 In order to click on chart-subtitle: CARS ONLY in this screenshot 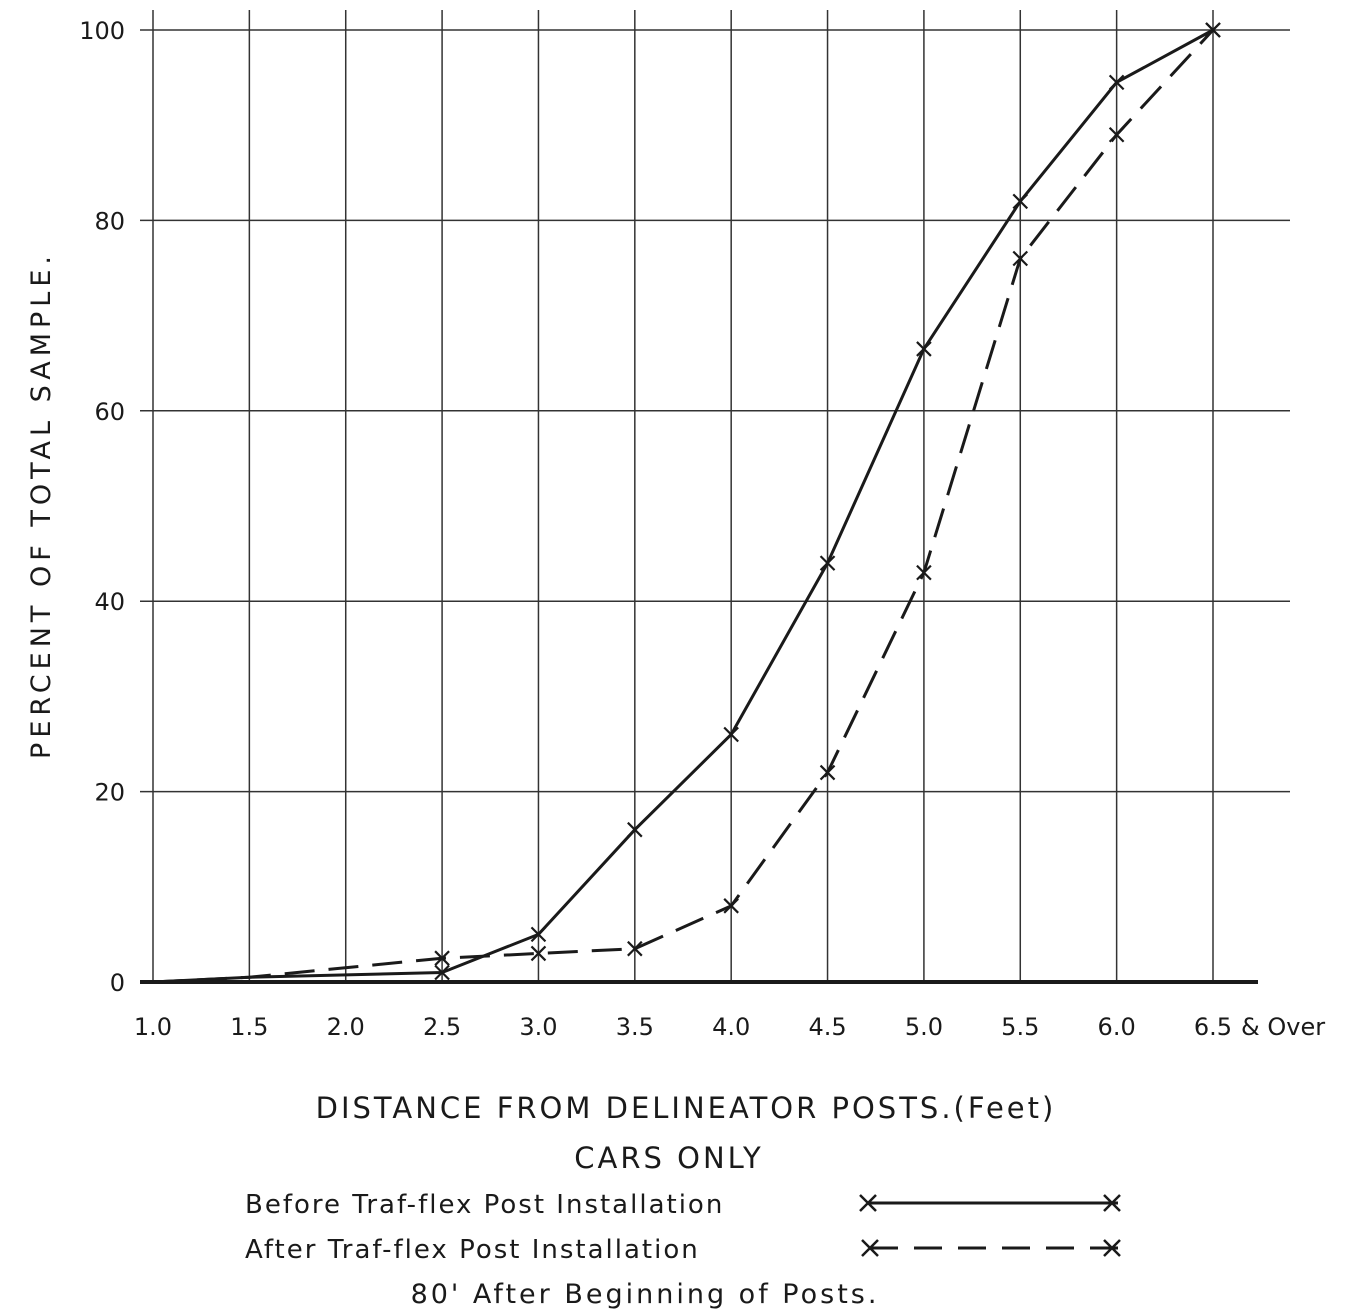, I will do `click(668, 1158)`.